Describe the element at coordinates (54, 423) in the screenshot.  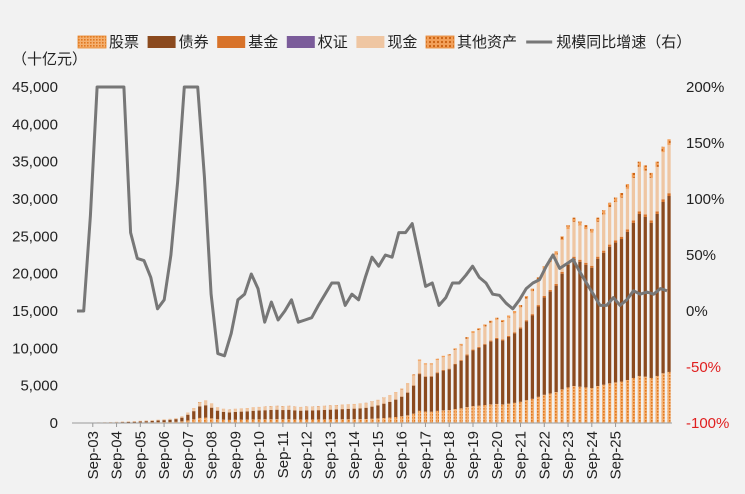
I see `y-left-tick-label: 0` at that location.